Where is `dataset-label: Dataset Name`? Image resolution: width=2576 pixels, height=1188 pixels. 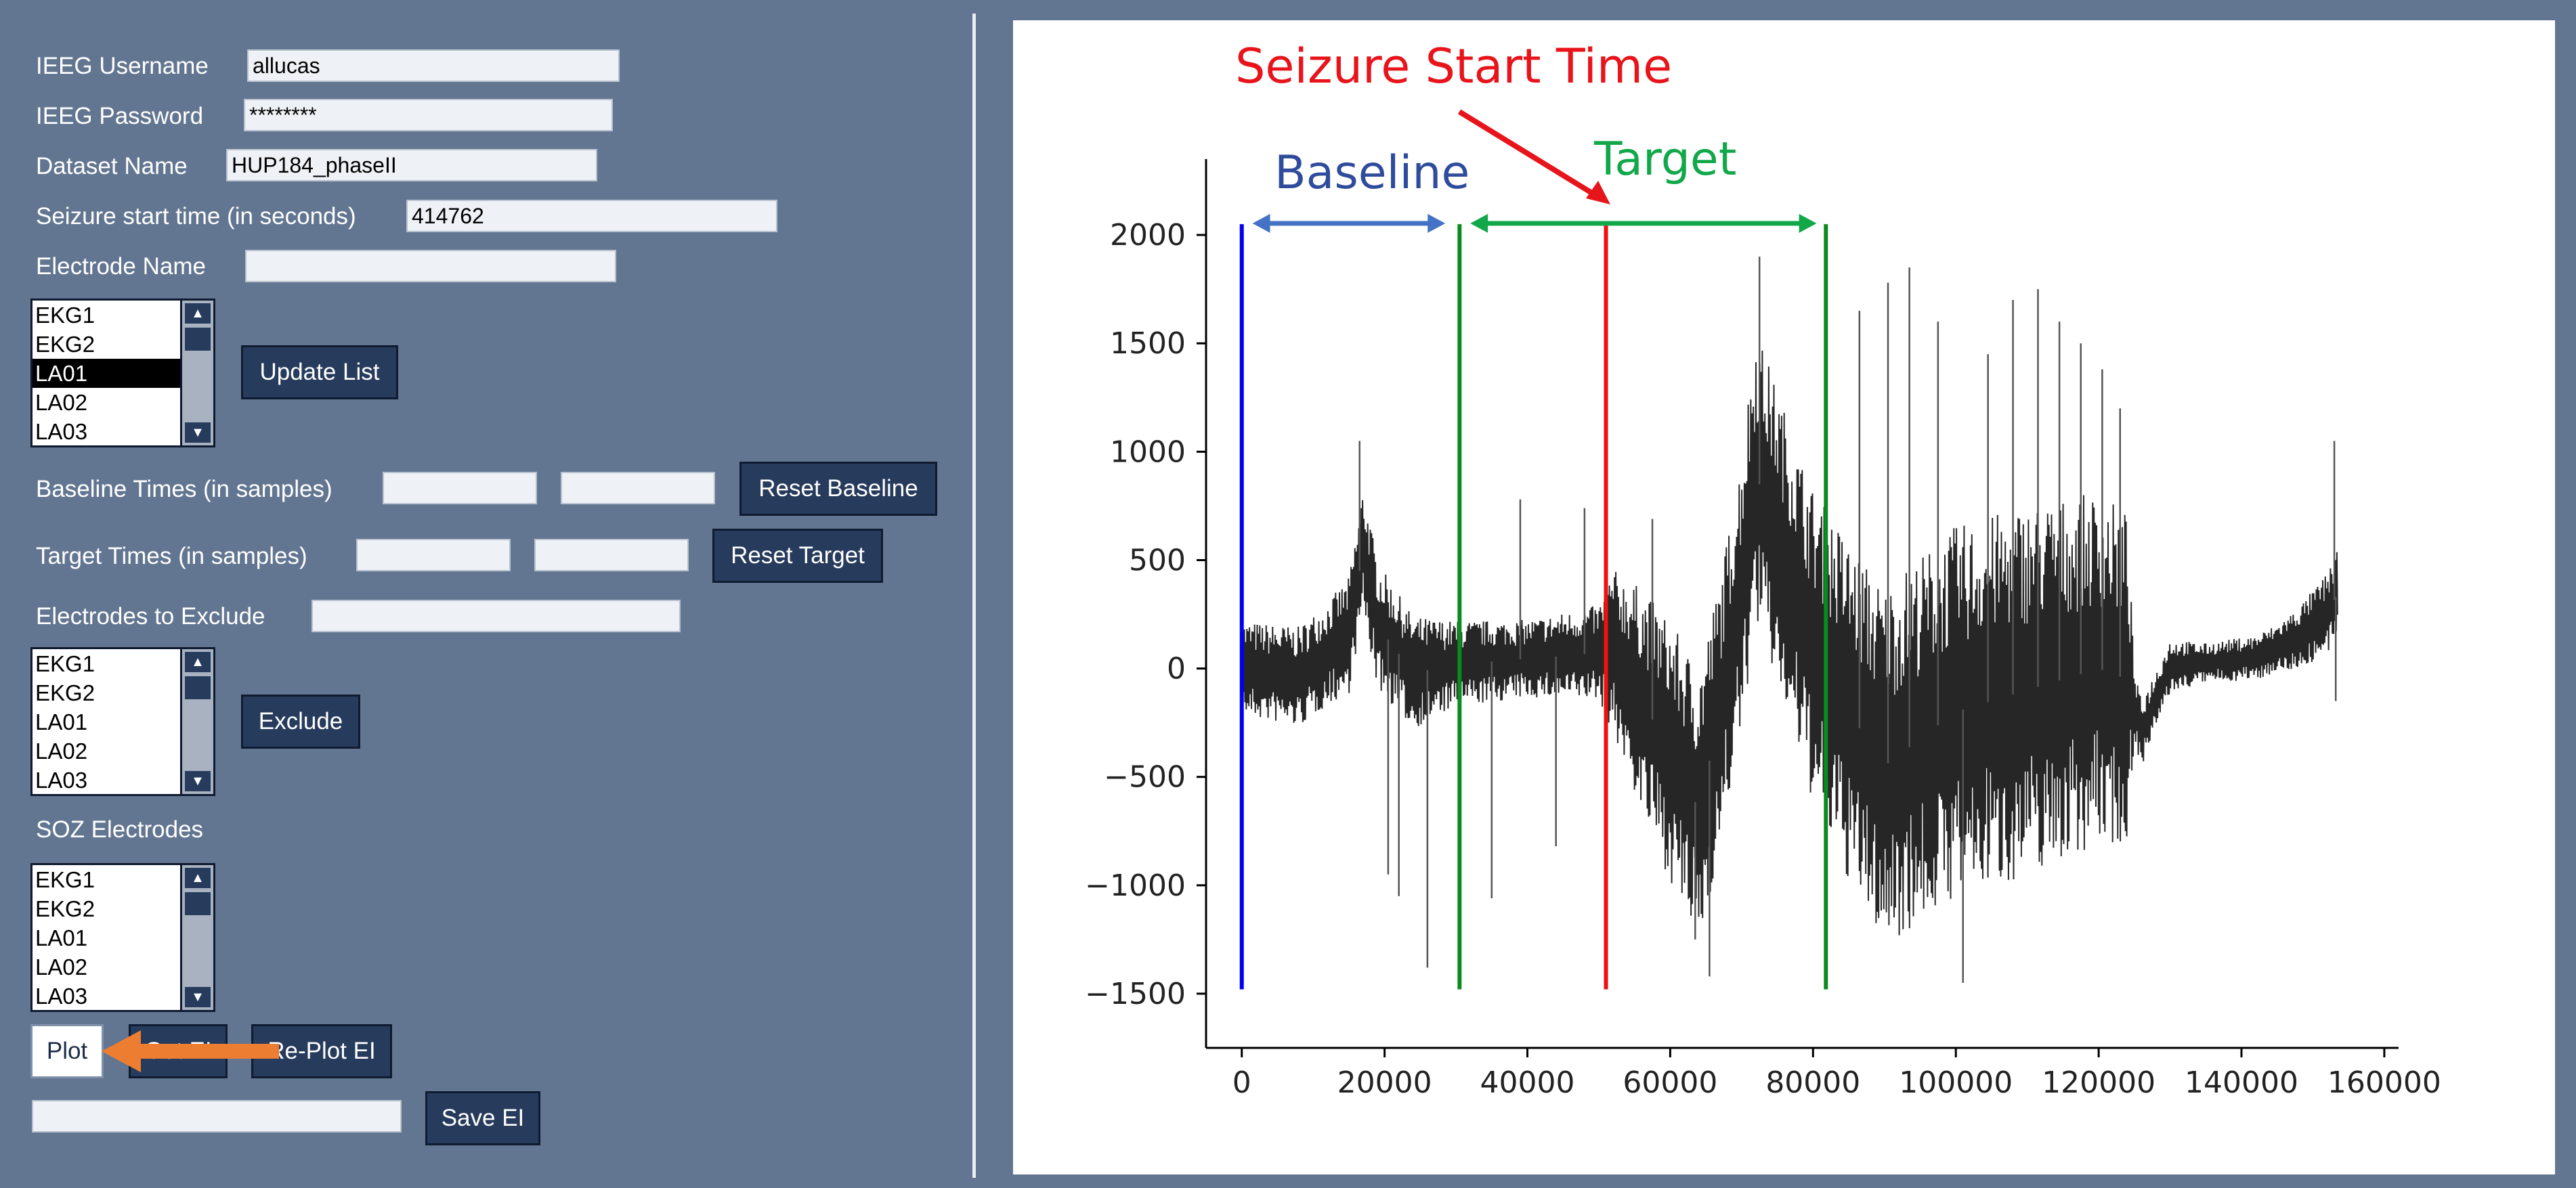
dataset-label: Dataset Name is located at coordinates (112, 166).